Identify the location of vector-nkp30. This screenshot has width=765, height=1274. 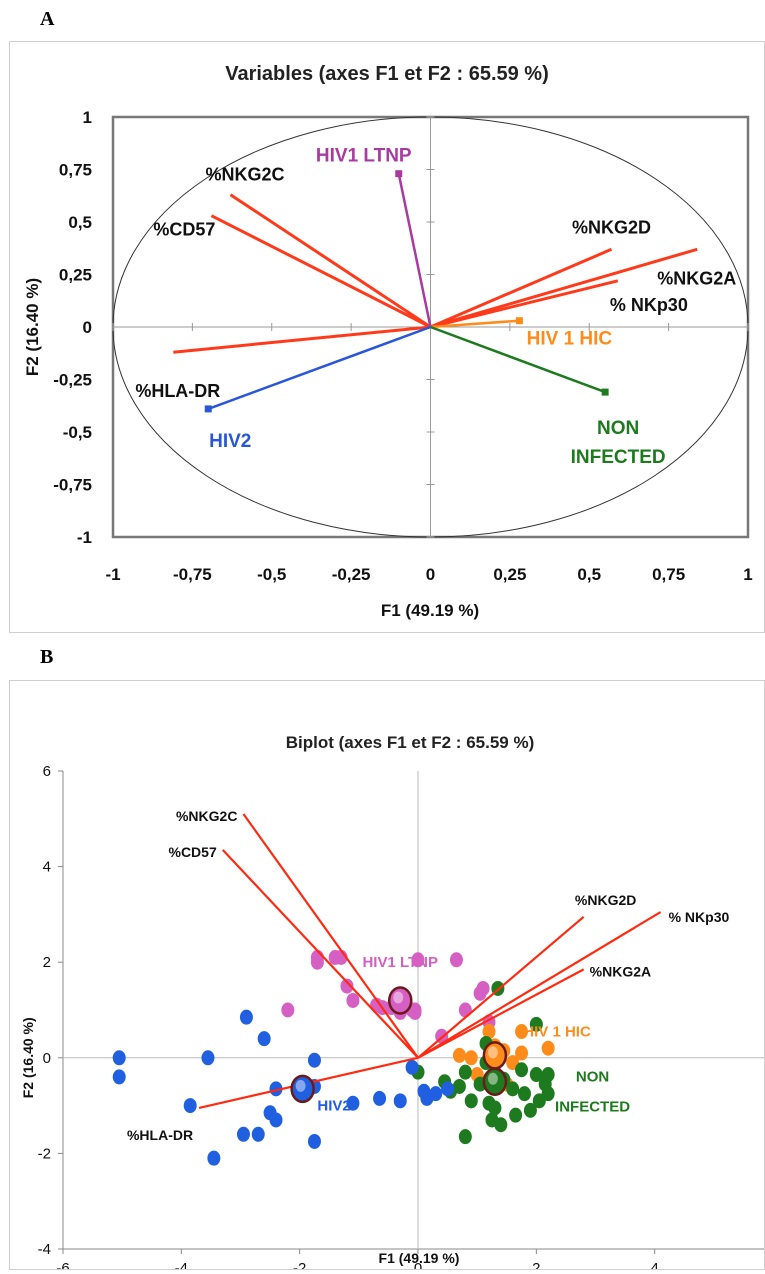
(524, 304).